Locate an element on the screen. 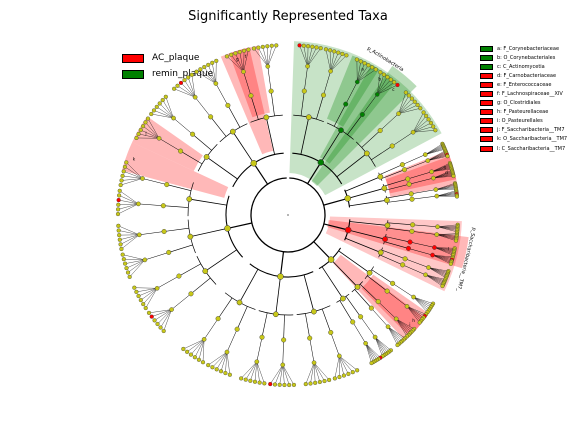 This screenshot has height=432, width=576. legend-swatch-remin-plaque is located at coordinates (133, 74).